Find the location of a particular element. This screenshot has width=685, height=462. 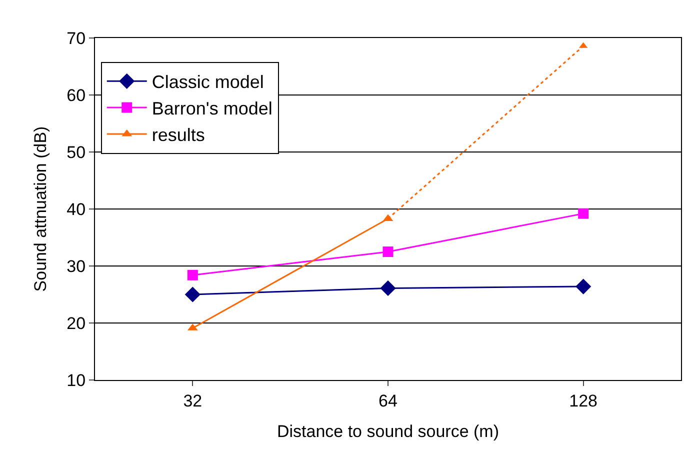

y-tick-label: 50 is located at coordinates (76, 152).